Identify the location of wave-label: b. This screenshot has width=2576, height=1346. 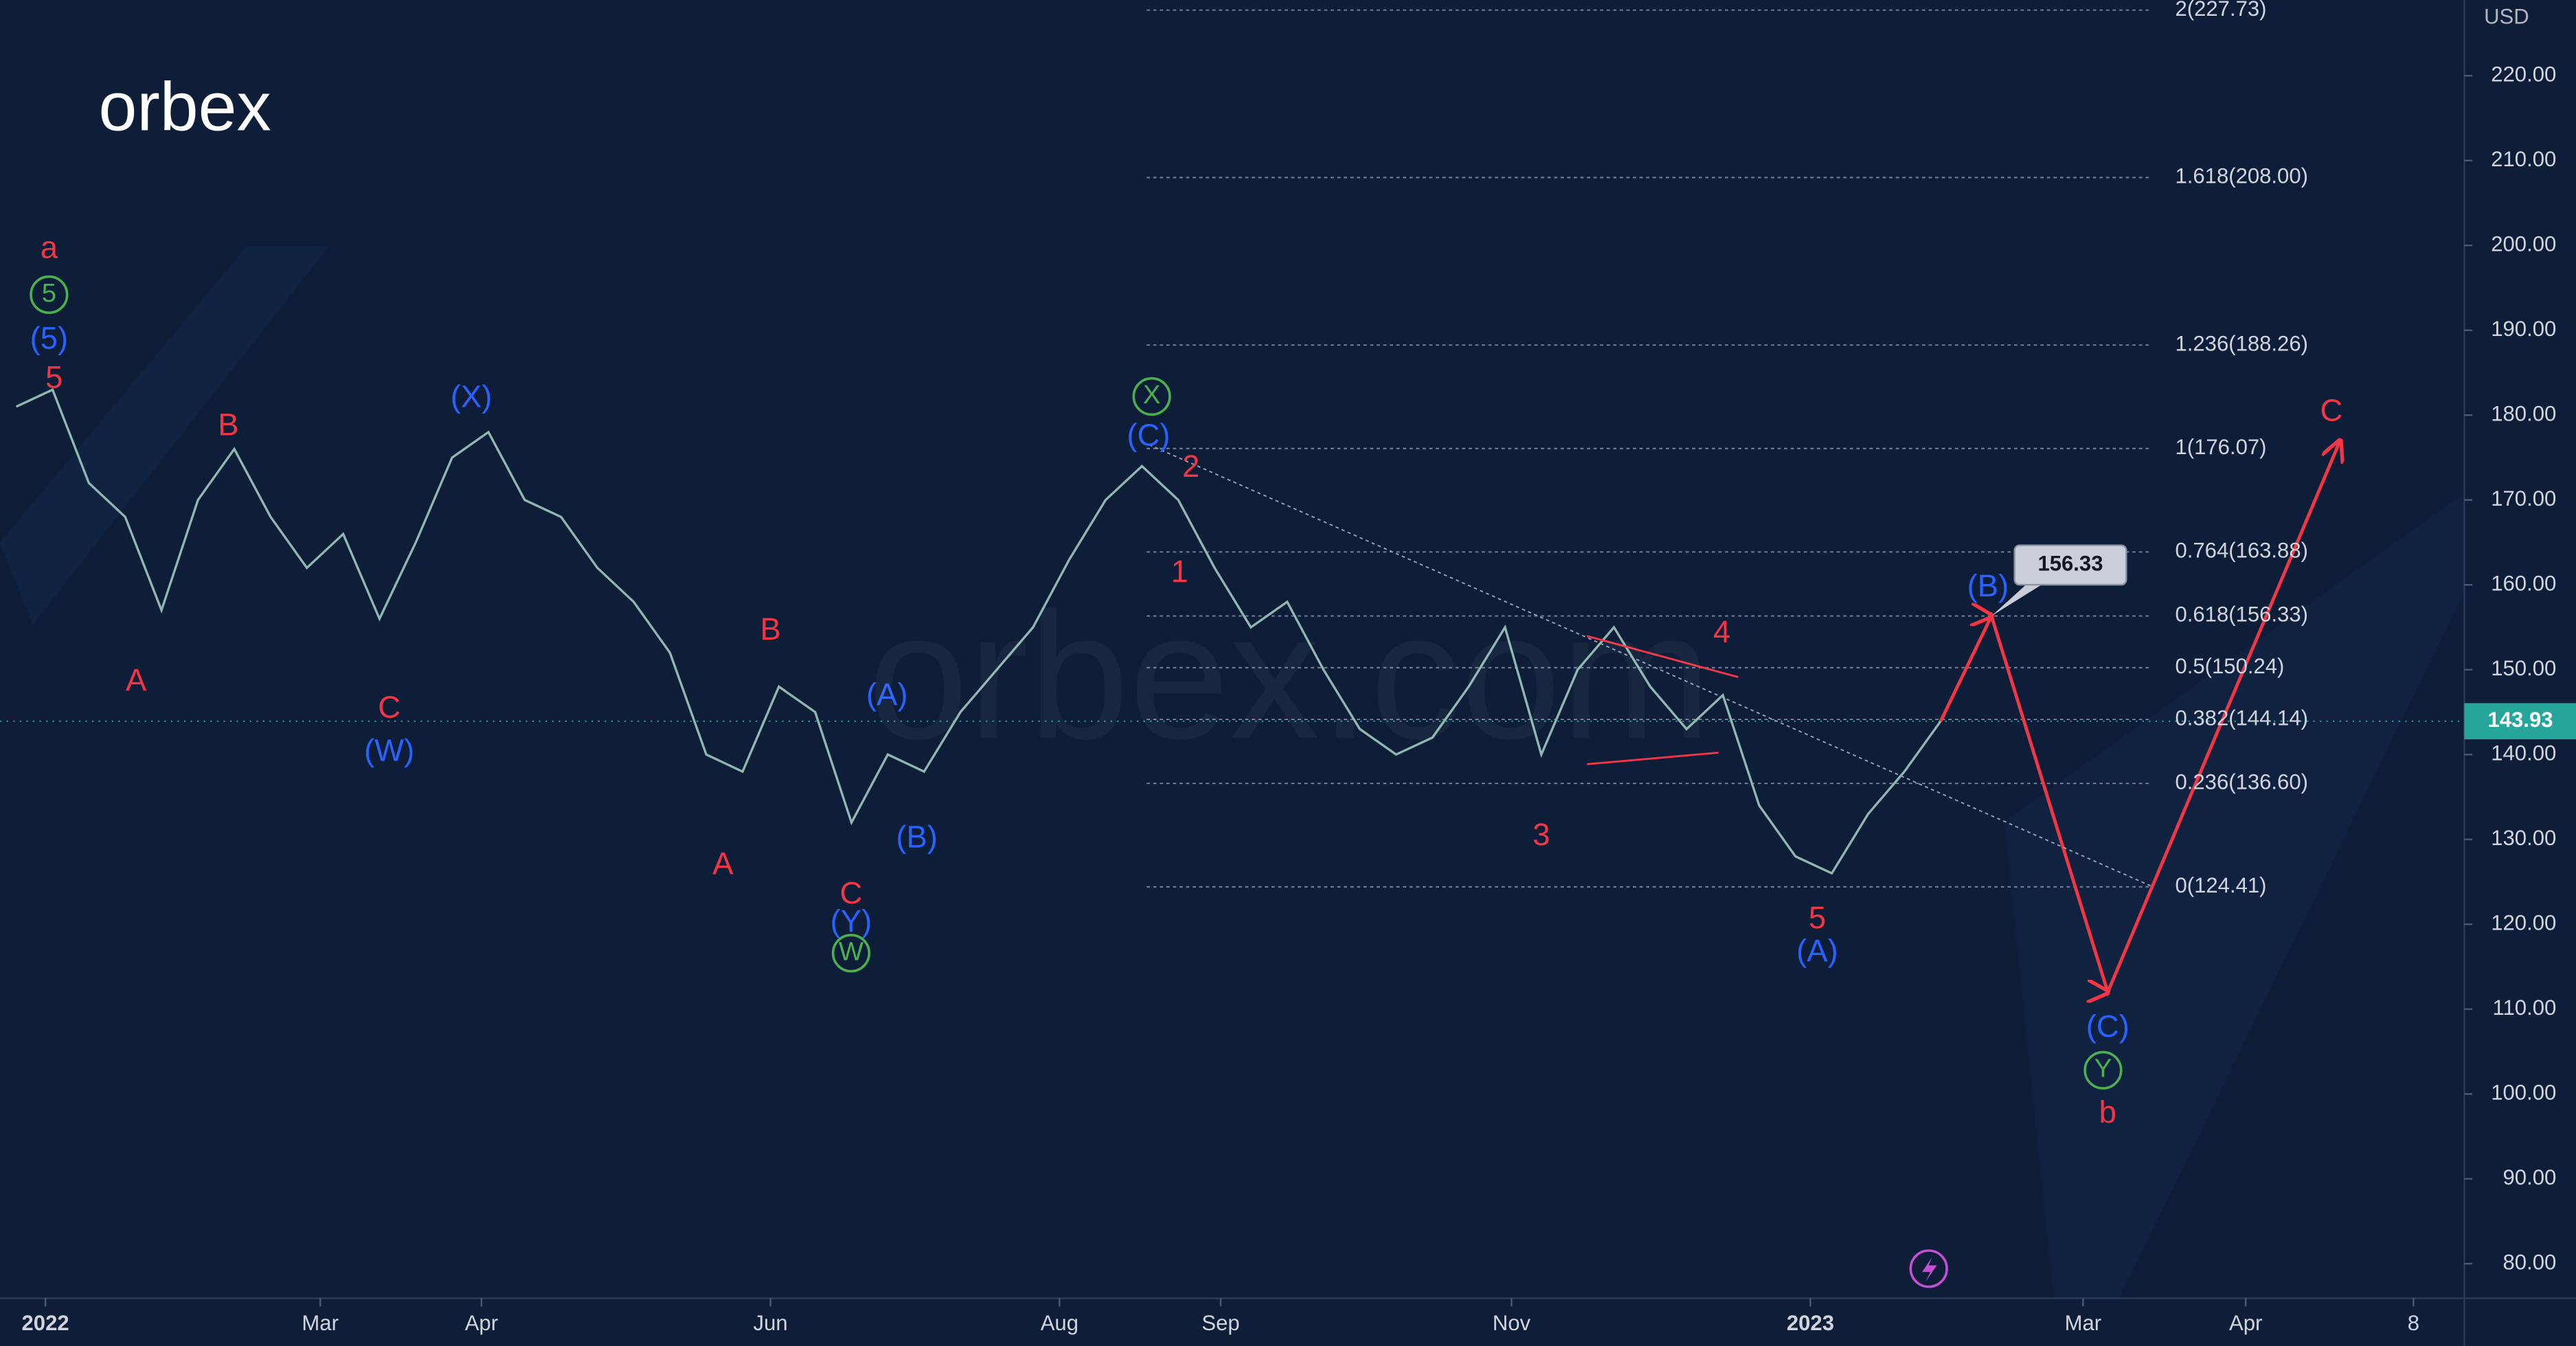
(2107, 1112).